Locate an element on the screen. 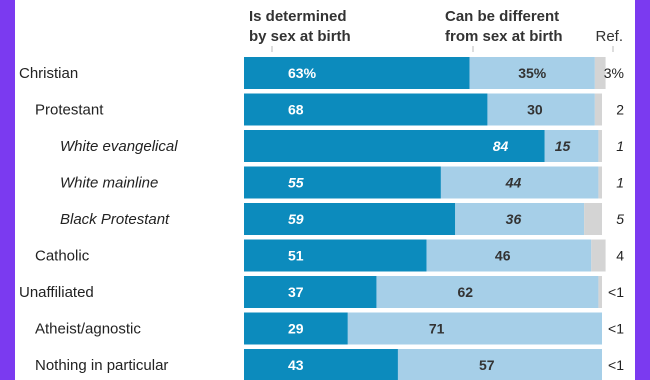  chart-row: Nothing in particular 43 57 <1 is located at coordinates (329, 364).